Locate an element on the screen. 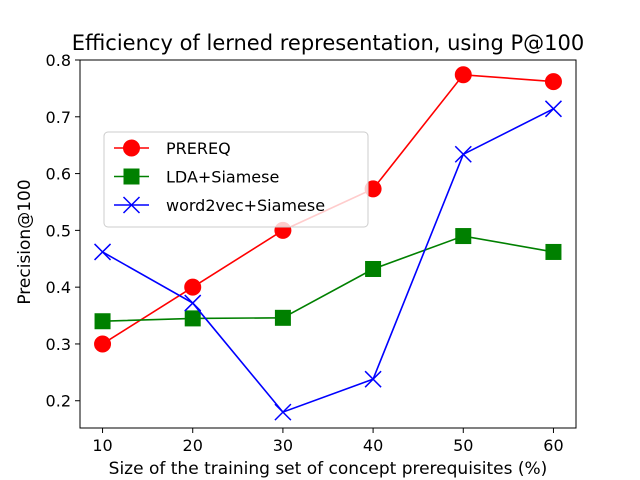 The image size is (640, 480). y-axis-label: Precision@100 is located at coordinates (25, 241).